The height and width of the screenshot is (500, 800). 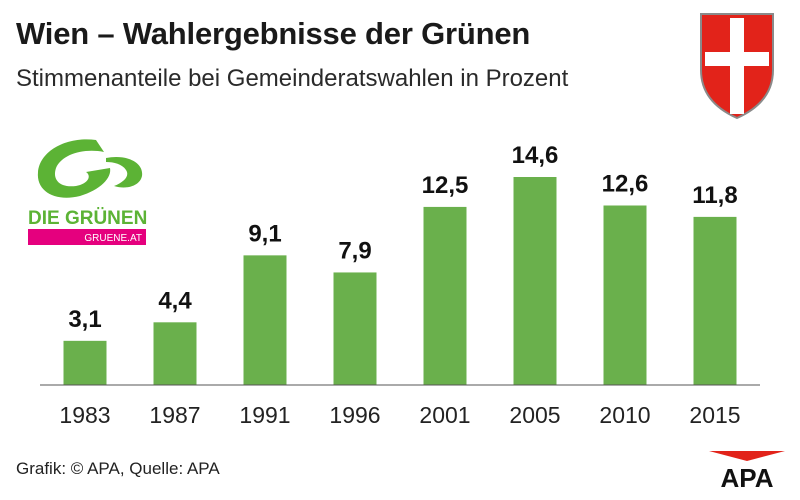 What do you see at coordinates (264, 415) in the screenshot?
I see `x-tick-label-1991: 1991` at bounding box center [264, 415].